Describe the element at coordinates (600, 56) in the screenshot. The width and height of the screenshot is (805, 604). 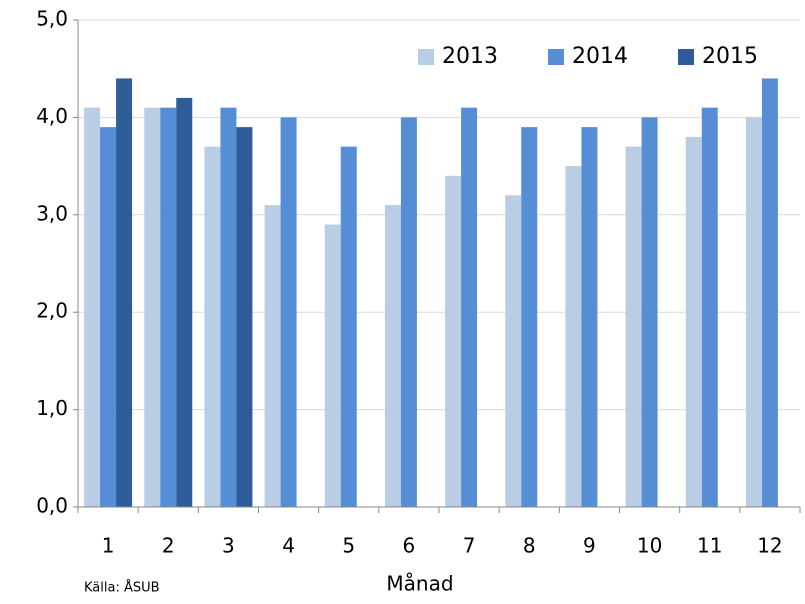
I see `legend-label: 2014` at that location.